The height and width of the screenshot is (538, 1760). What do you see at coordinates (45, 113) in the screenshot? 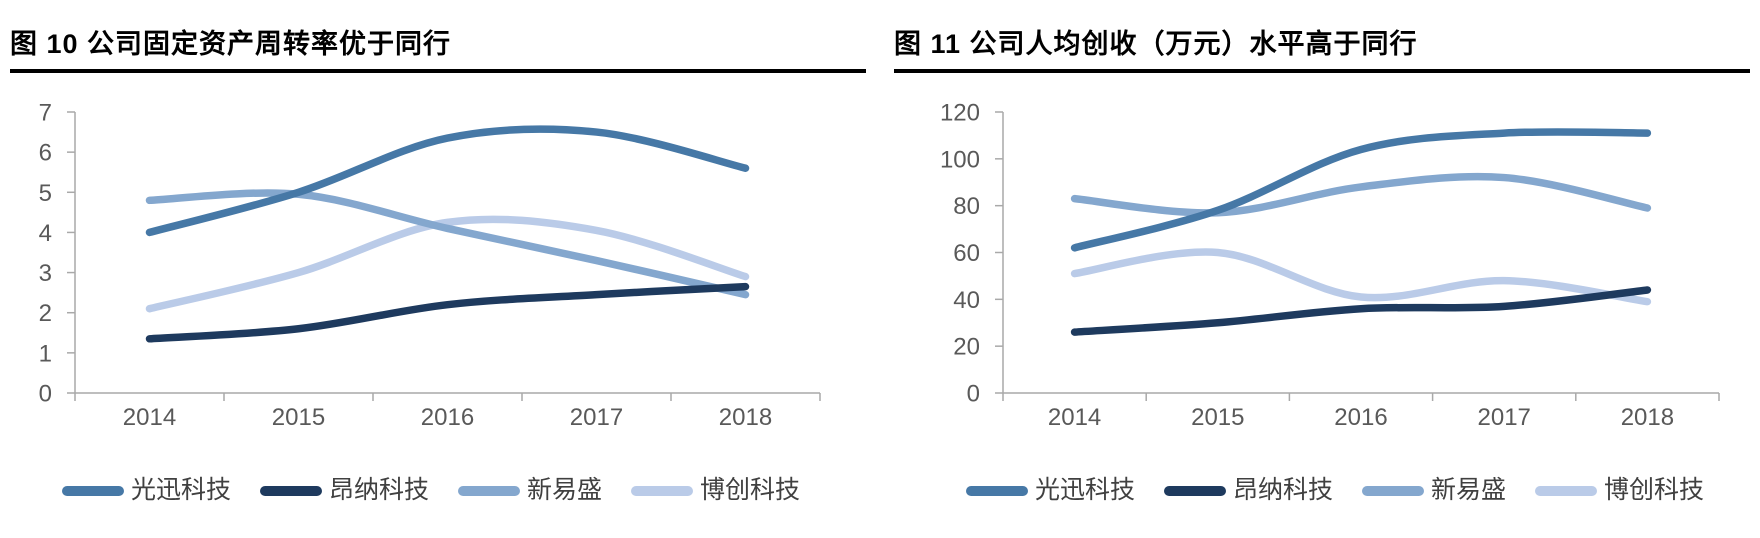
I see `y-tick-label: 7` at bounding box center [45, 113].